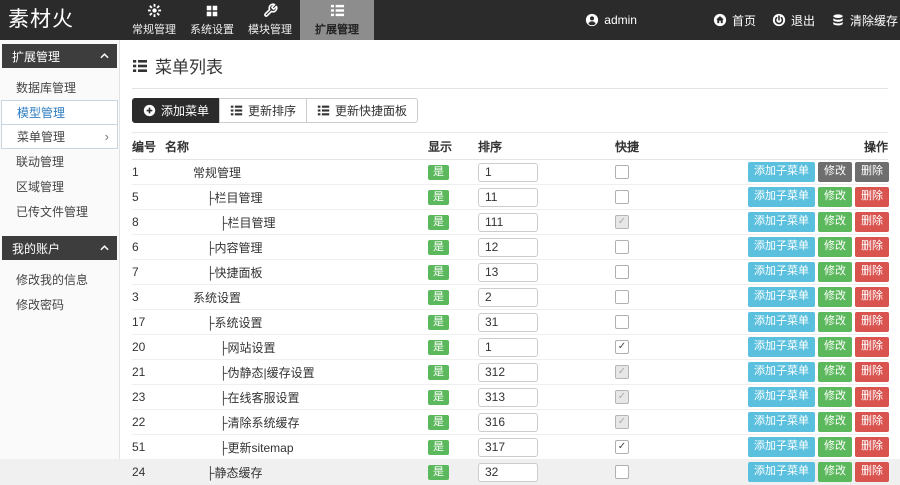 The height and width of the screenshot is (485, 900). I want to click on nav-item-changgui: 常规管理, so click(154, 20).